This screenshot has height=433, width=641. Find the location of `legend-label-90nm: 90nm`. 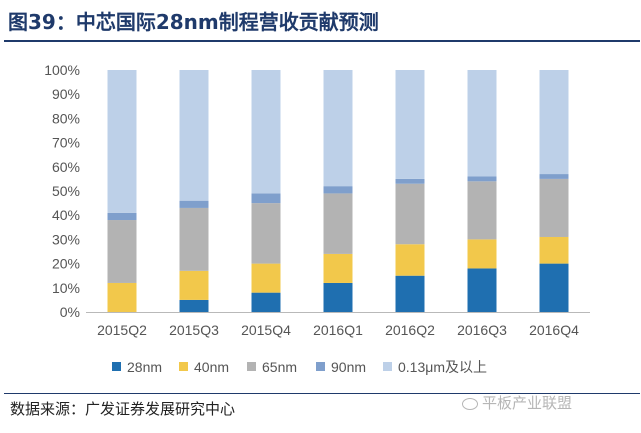

legend-label-90nm: 90nm is located at coordinates (348, 367).